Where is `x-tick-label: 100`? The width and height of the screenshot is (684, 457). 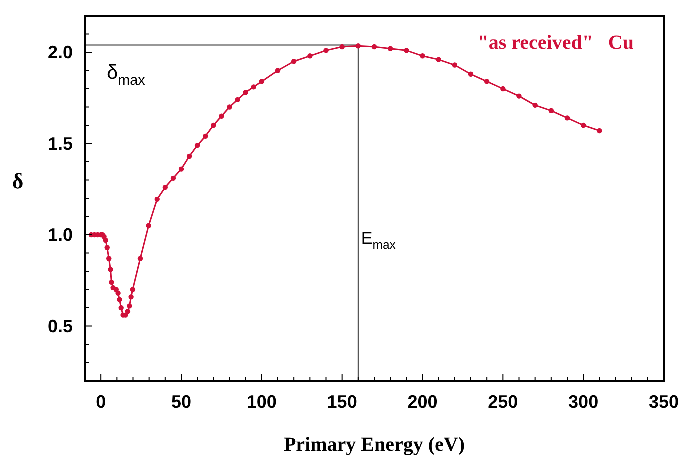
x-tick-label: 100 is located at coordinates (261, 402).